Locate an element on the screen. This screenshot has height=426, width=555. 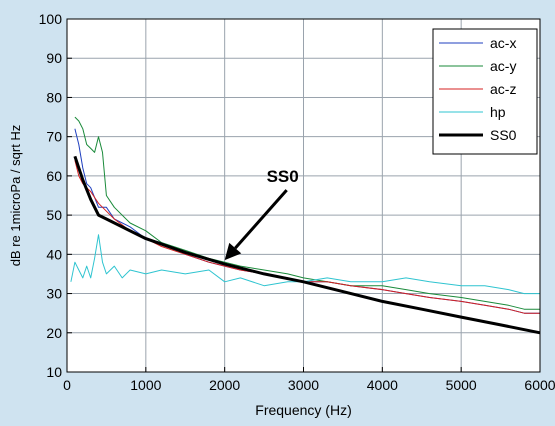
series-line-hp is located at coordinates (305, 264).